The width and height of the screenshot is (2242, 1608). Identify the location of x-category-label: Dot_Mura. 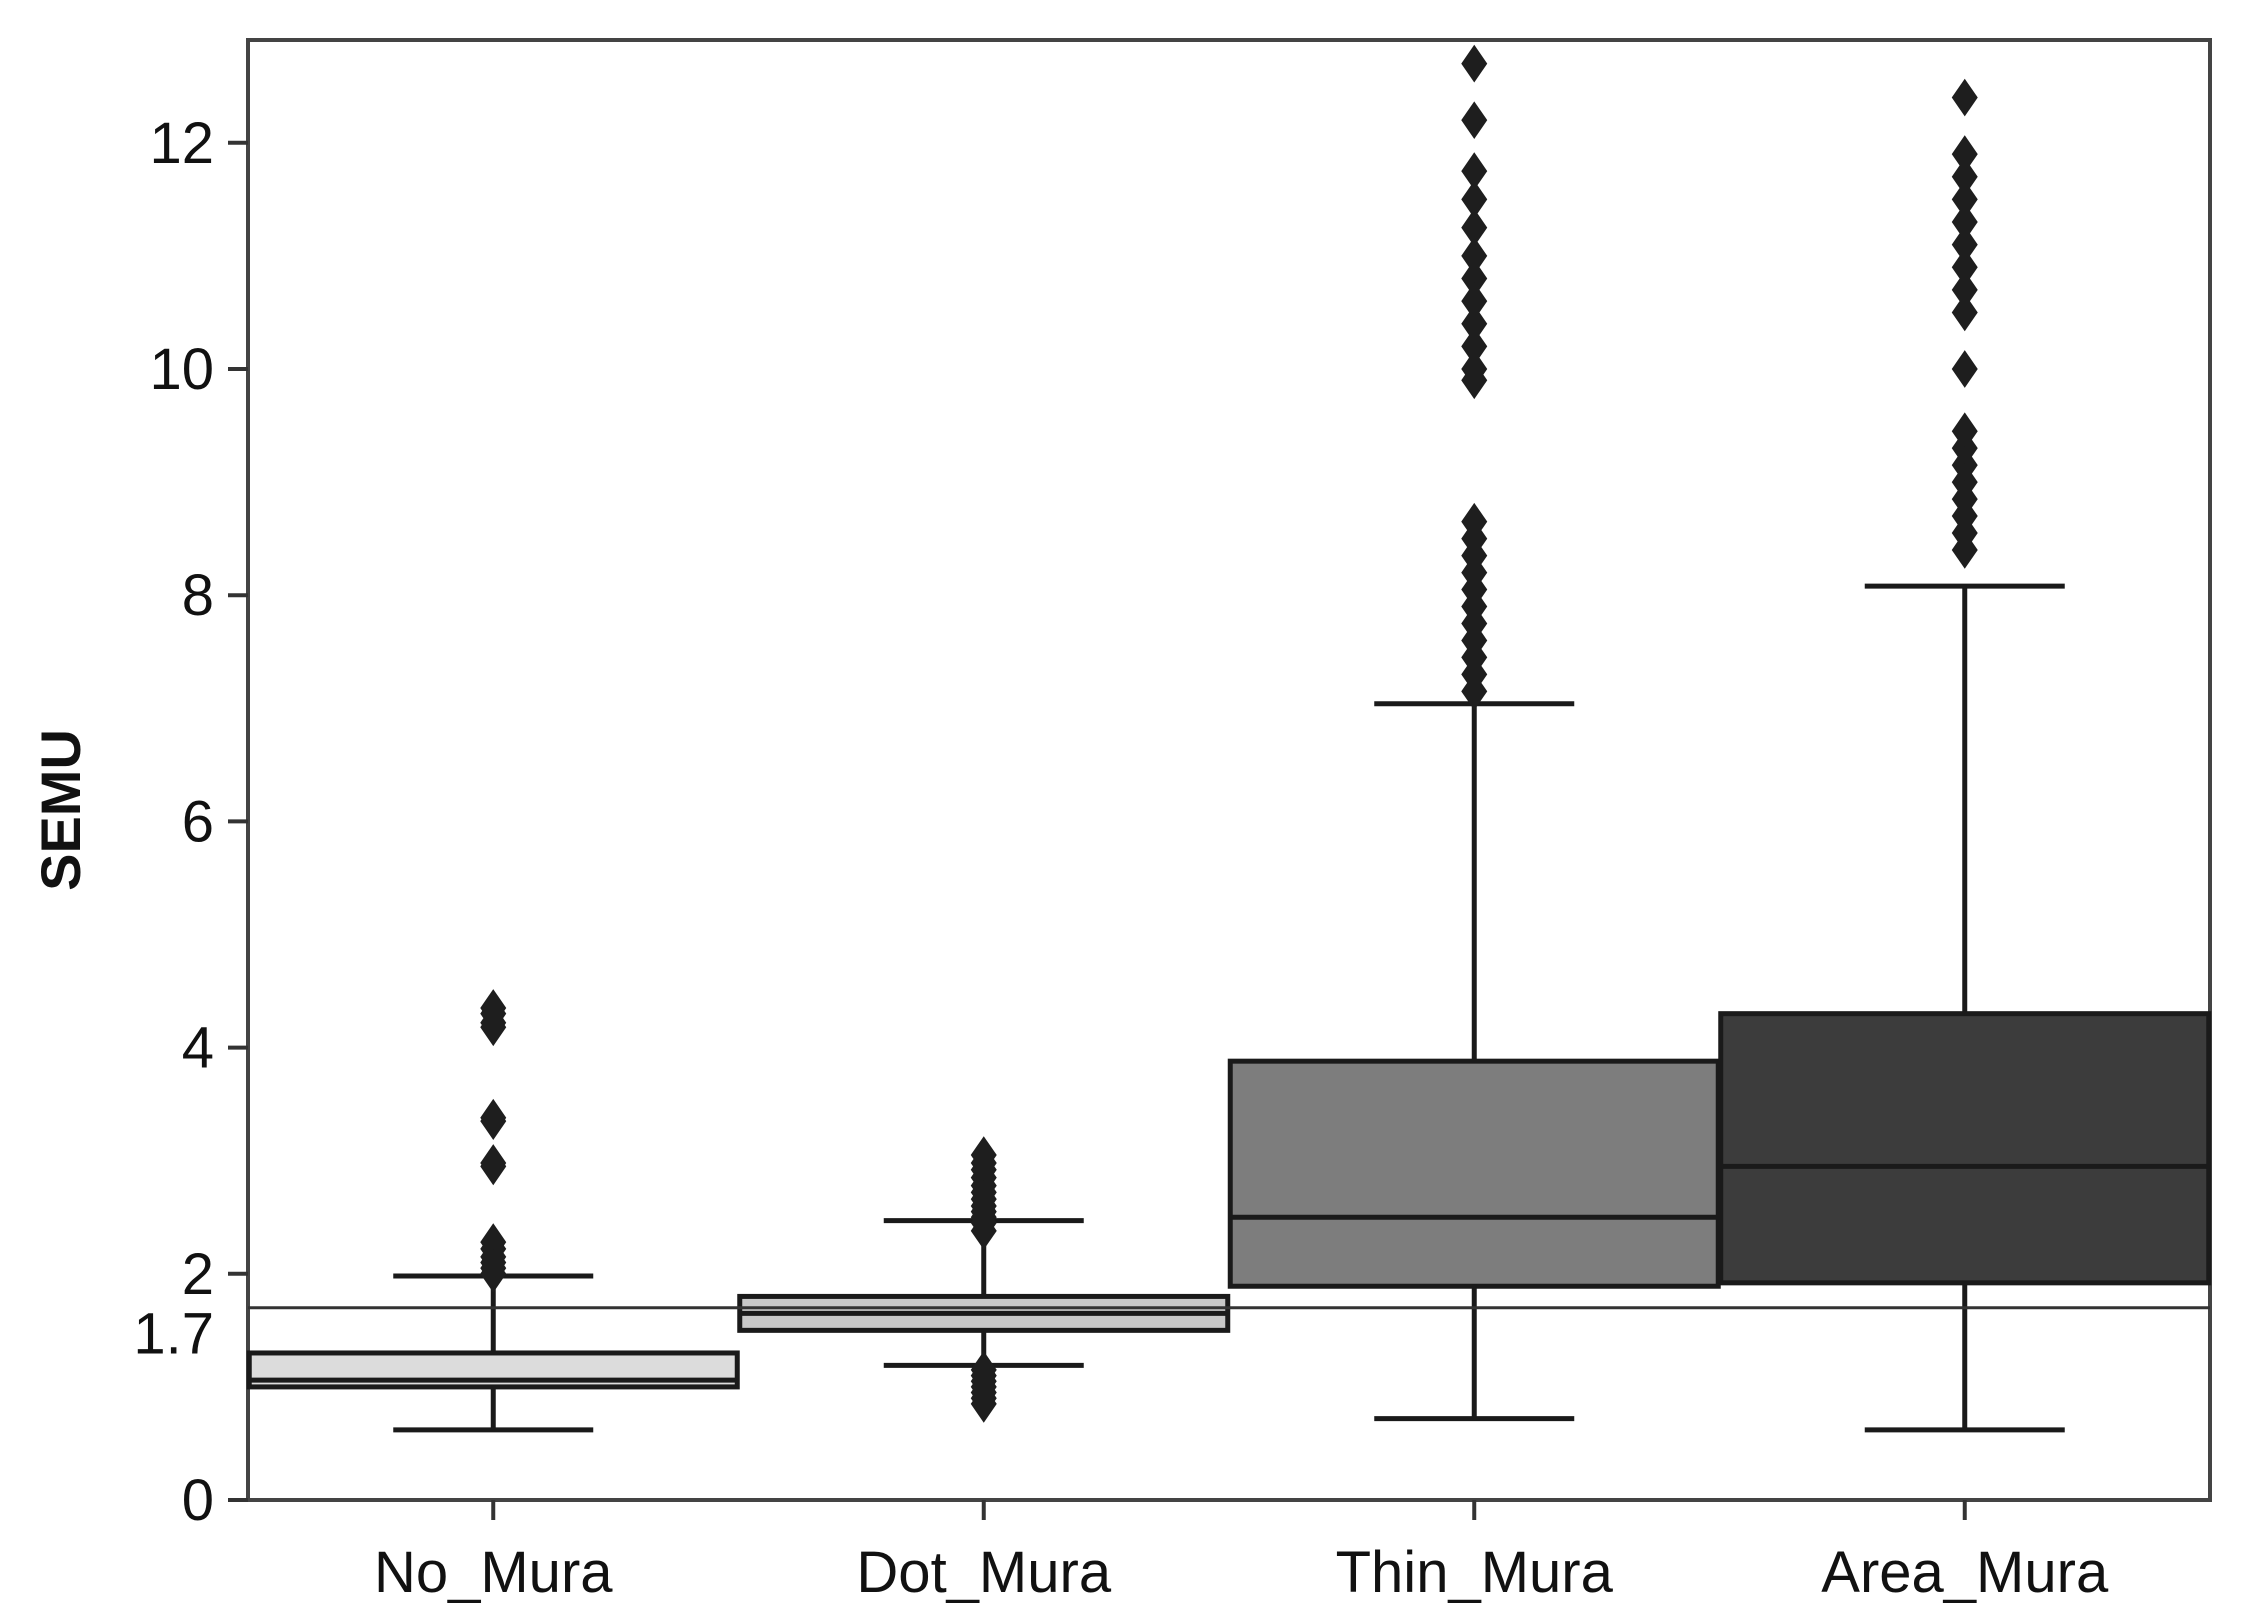
(983, 1571).